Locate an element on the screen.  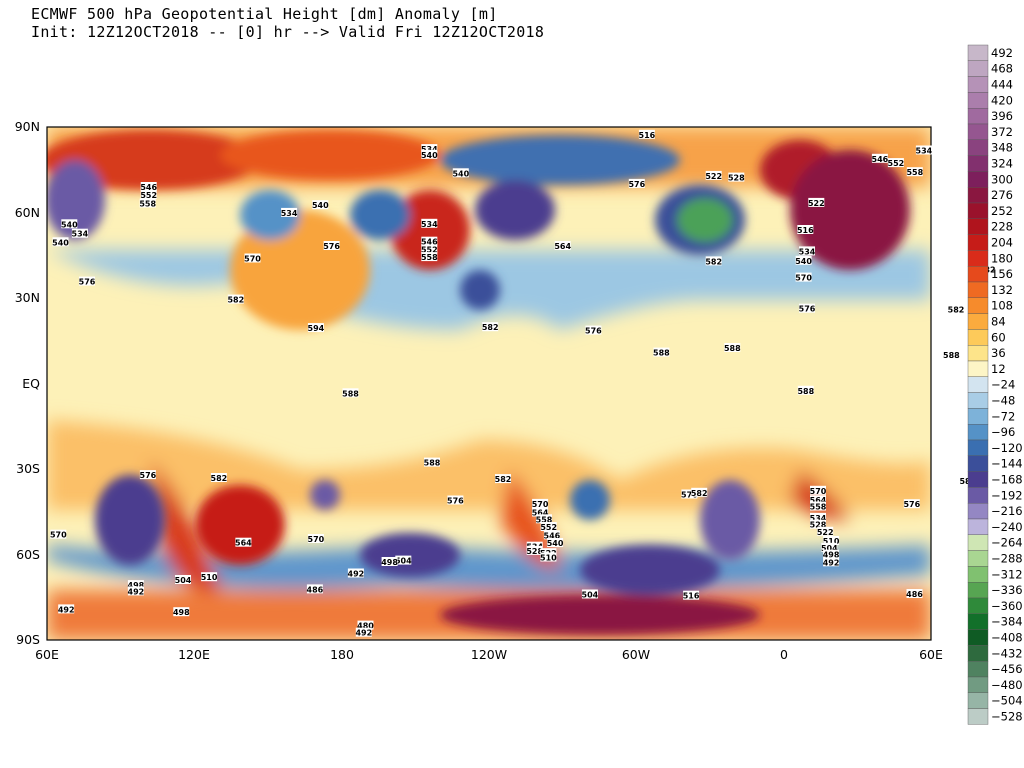
contour-label: 510 is located at coordinates (831, 541).